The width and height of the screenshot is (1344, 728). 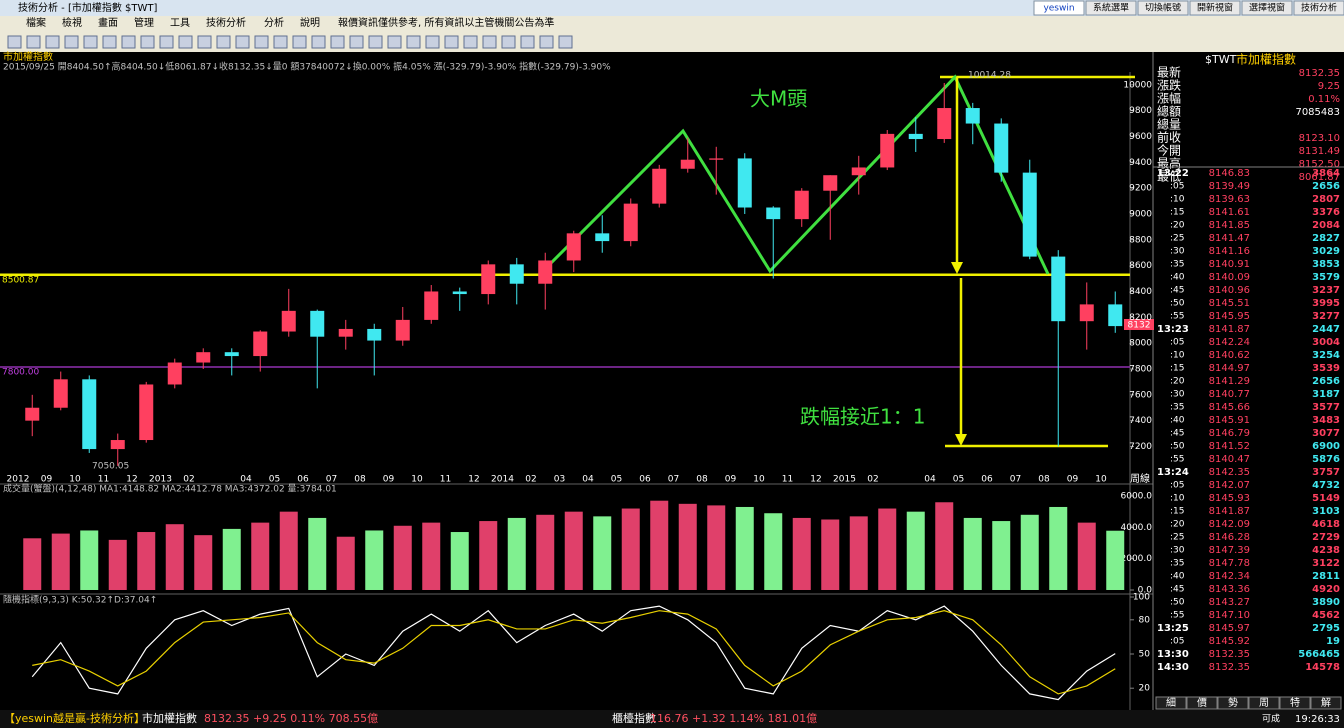 What do you see at coordinates (1177, 499) in the screenshot?
I see `tick-time: :10` at bounding box center [1177, 499].